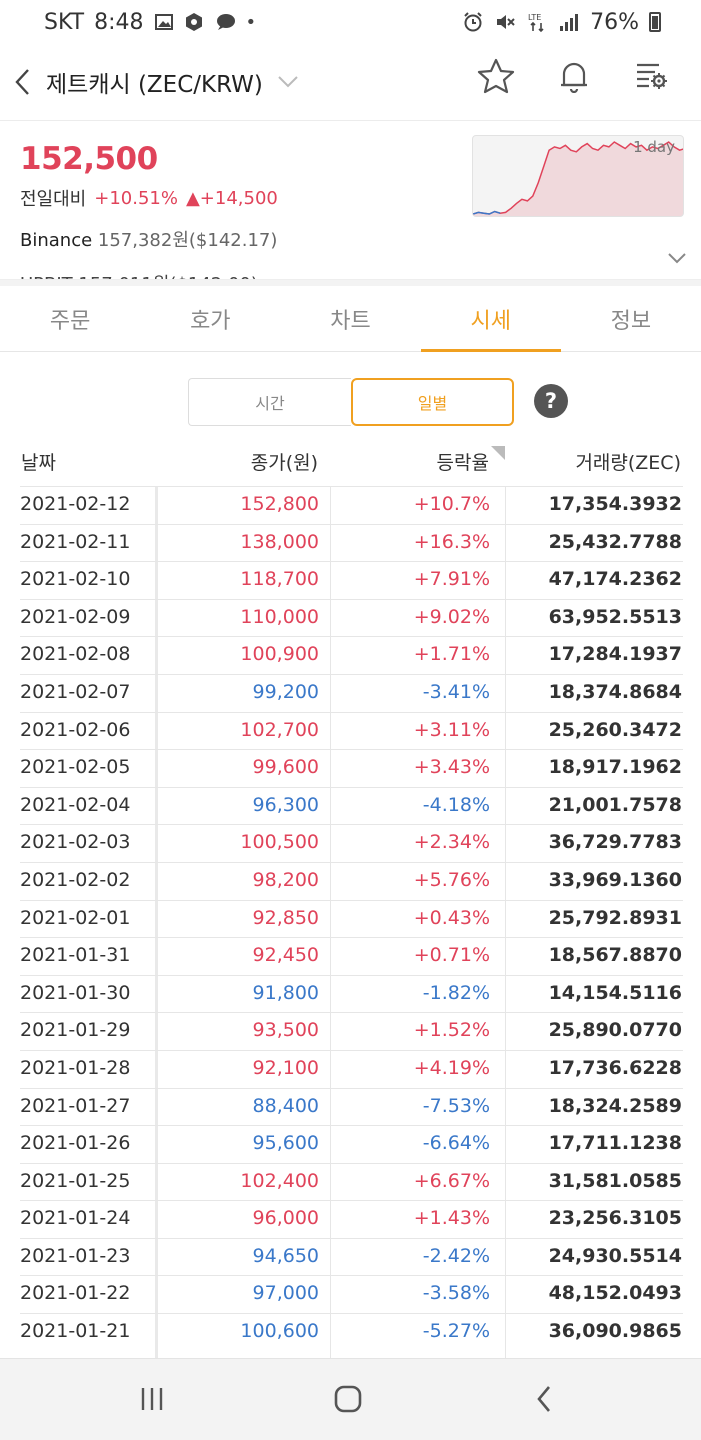 This screenshot has height=1440, width=701. I want to click on tab-market-price: 시세, so click(491, 319).